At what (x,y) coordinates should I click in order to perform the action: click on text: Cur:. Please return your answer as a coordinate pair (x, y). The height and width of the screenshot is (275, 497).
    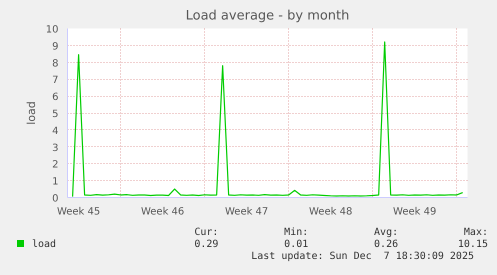
    Looking at the image, I should click on (205, 233).